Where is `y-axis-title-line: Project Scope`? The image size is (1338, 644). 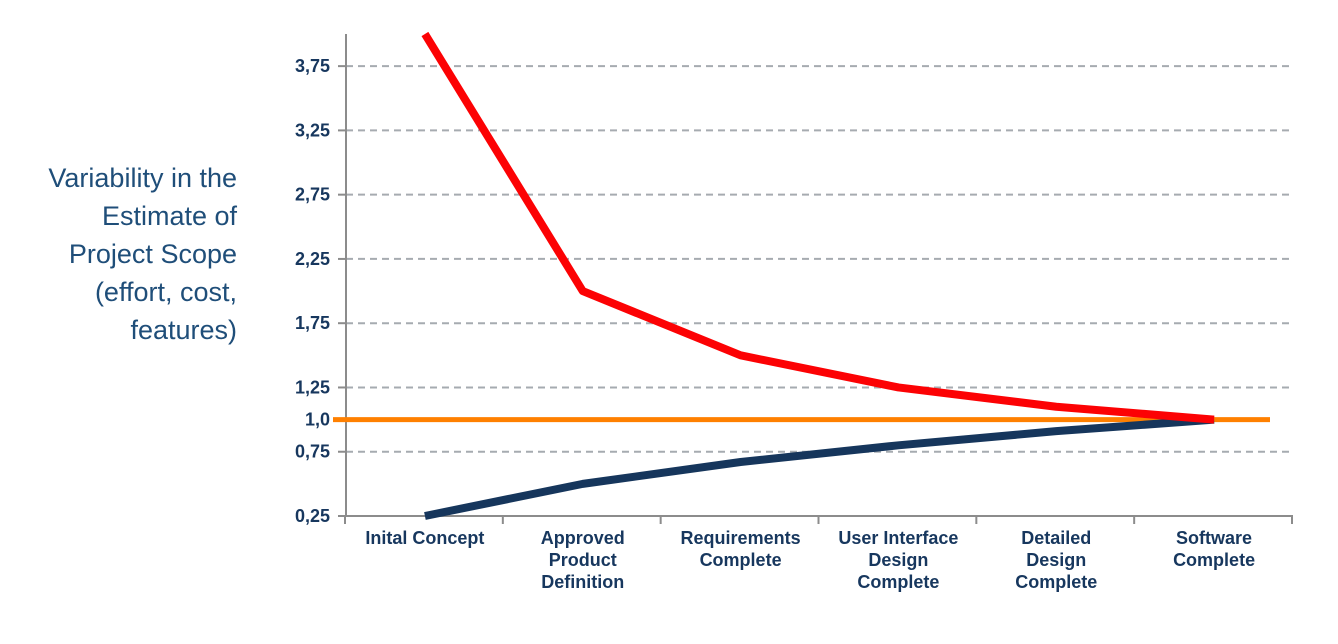
y-axis-title-line: Project Scope is located at coordinates (152, 254).